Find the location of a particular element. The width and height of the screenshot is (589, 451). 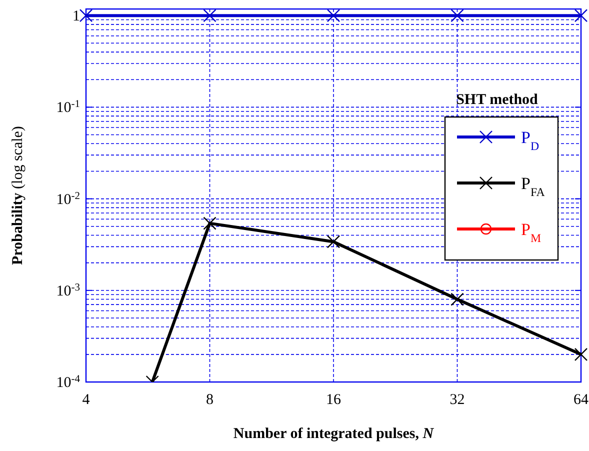

x-tick-label: 32 is located at coordinates (457, 400).